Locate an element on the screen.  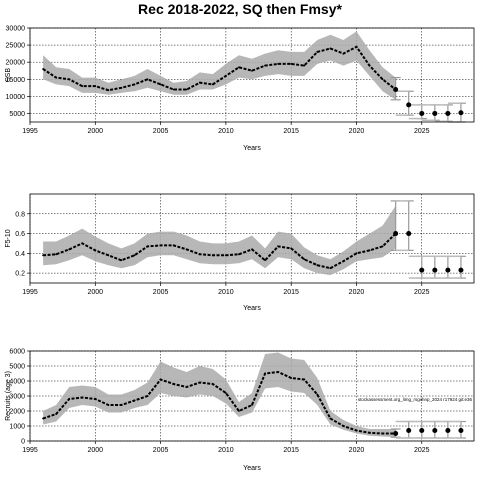
y-tick-label: 4000 is located at coordinates (17, 382).